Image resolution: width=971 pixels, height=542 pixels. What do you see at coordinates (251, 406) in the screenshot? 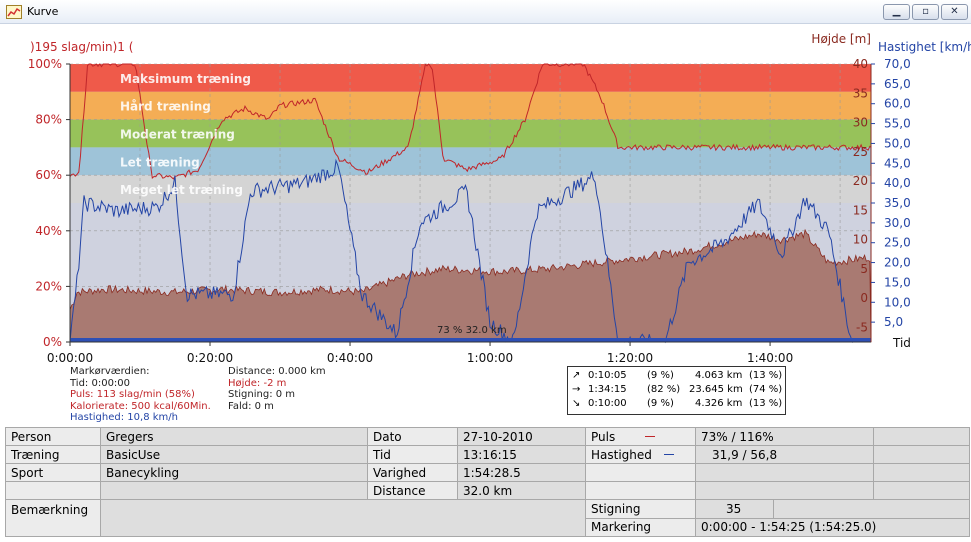
I see `readout-fall: Fald: 0 m` at bounding box center [251, 406].